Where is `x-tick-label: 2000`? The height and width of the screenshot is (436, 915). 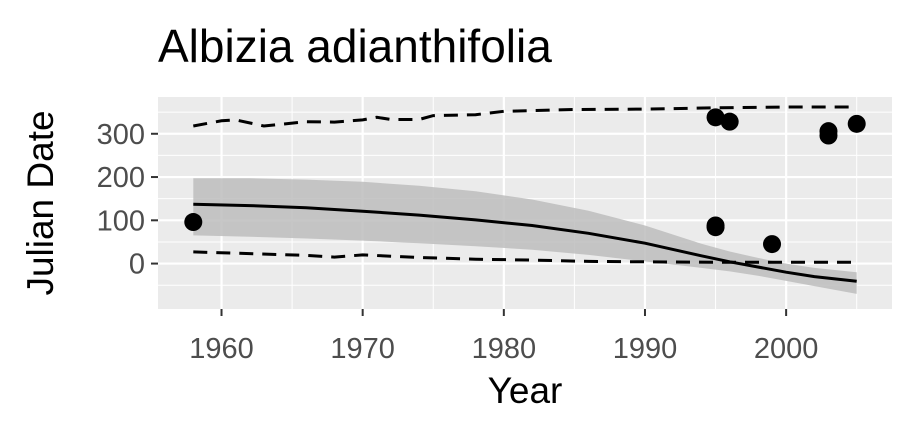 x-tick-label: 2000 is located at coordinates (786, 349).